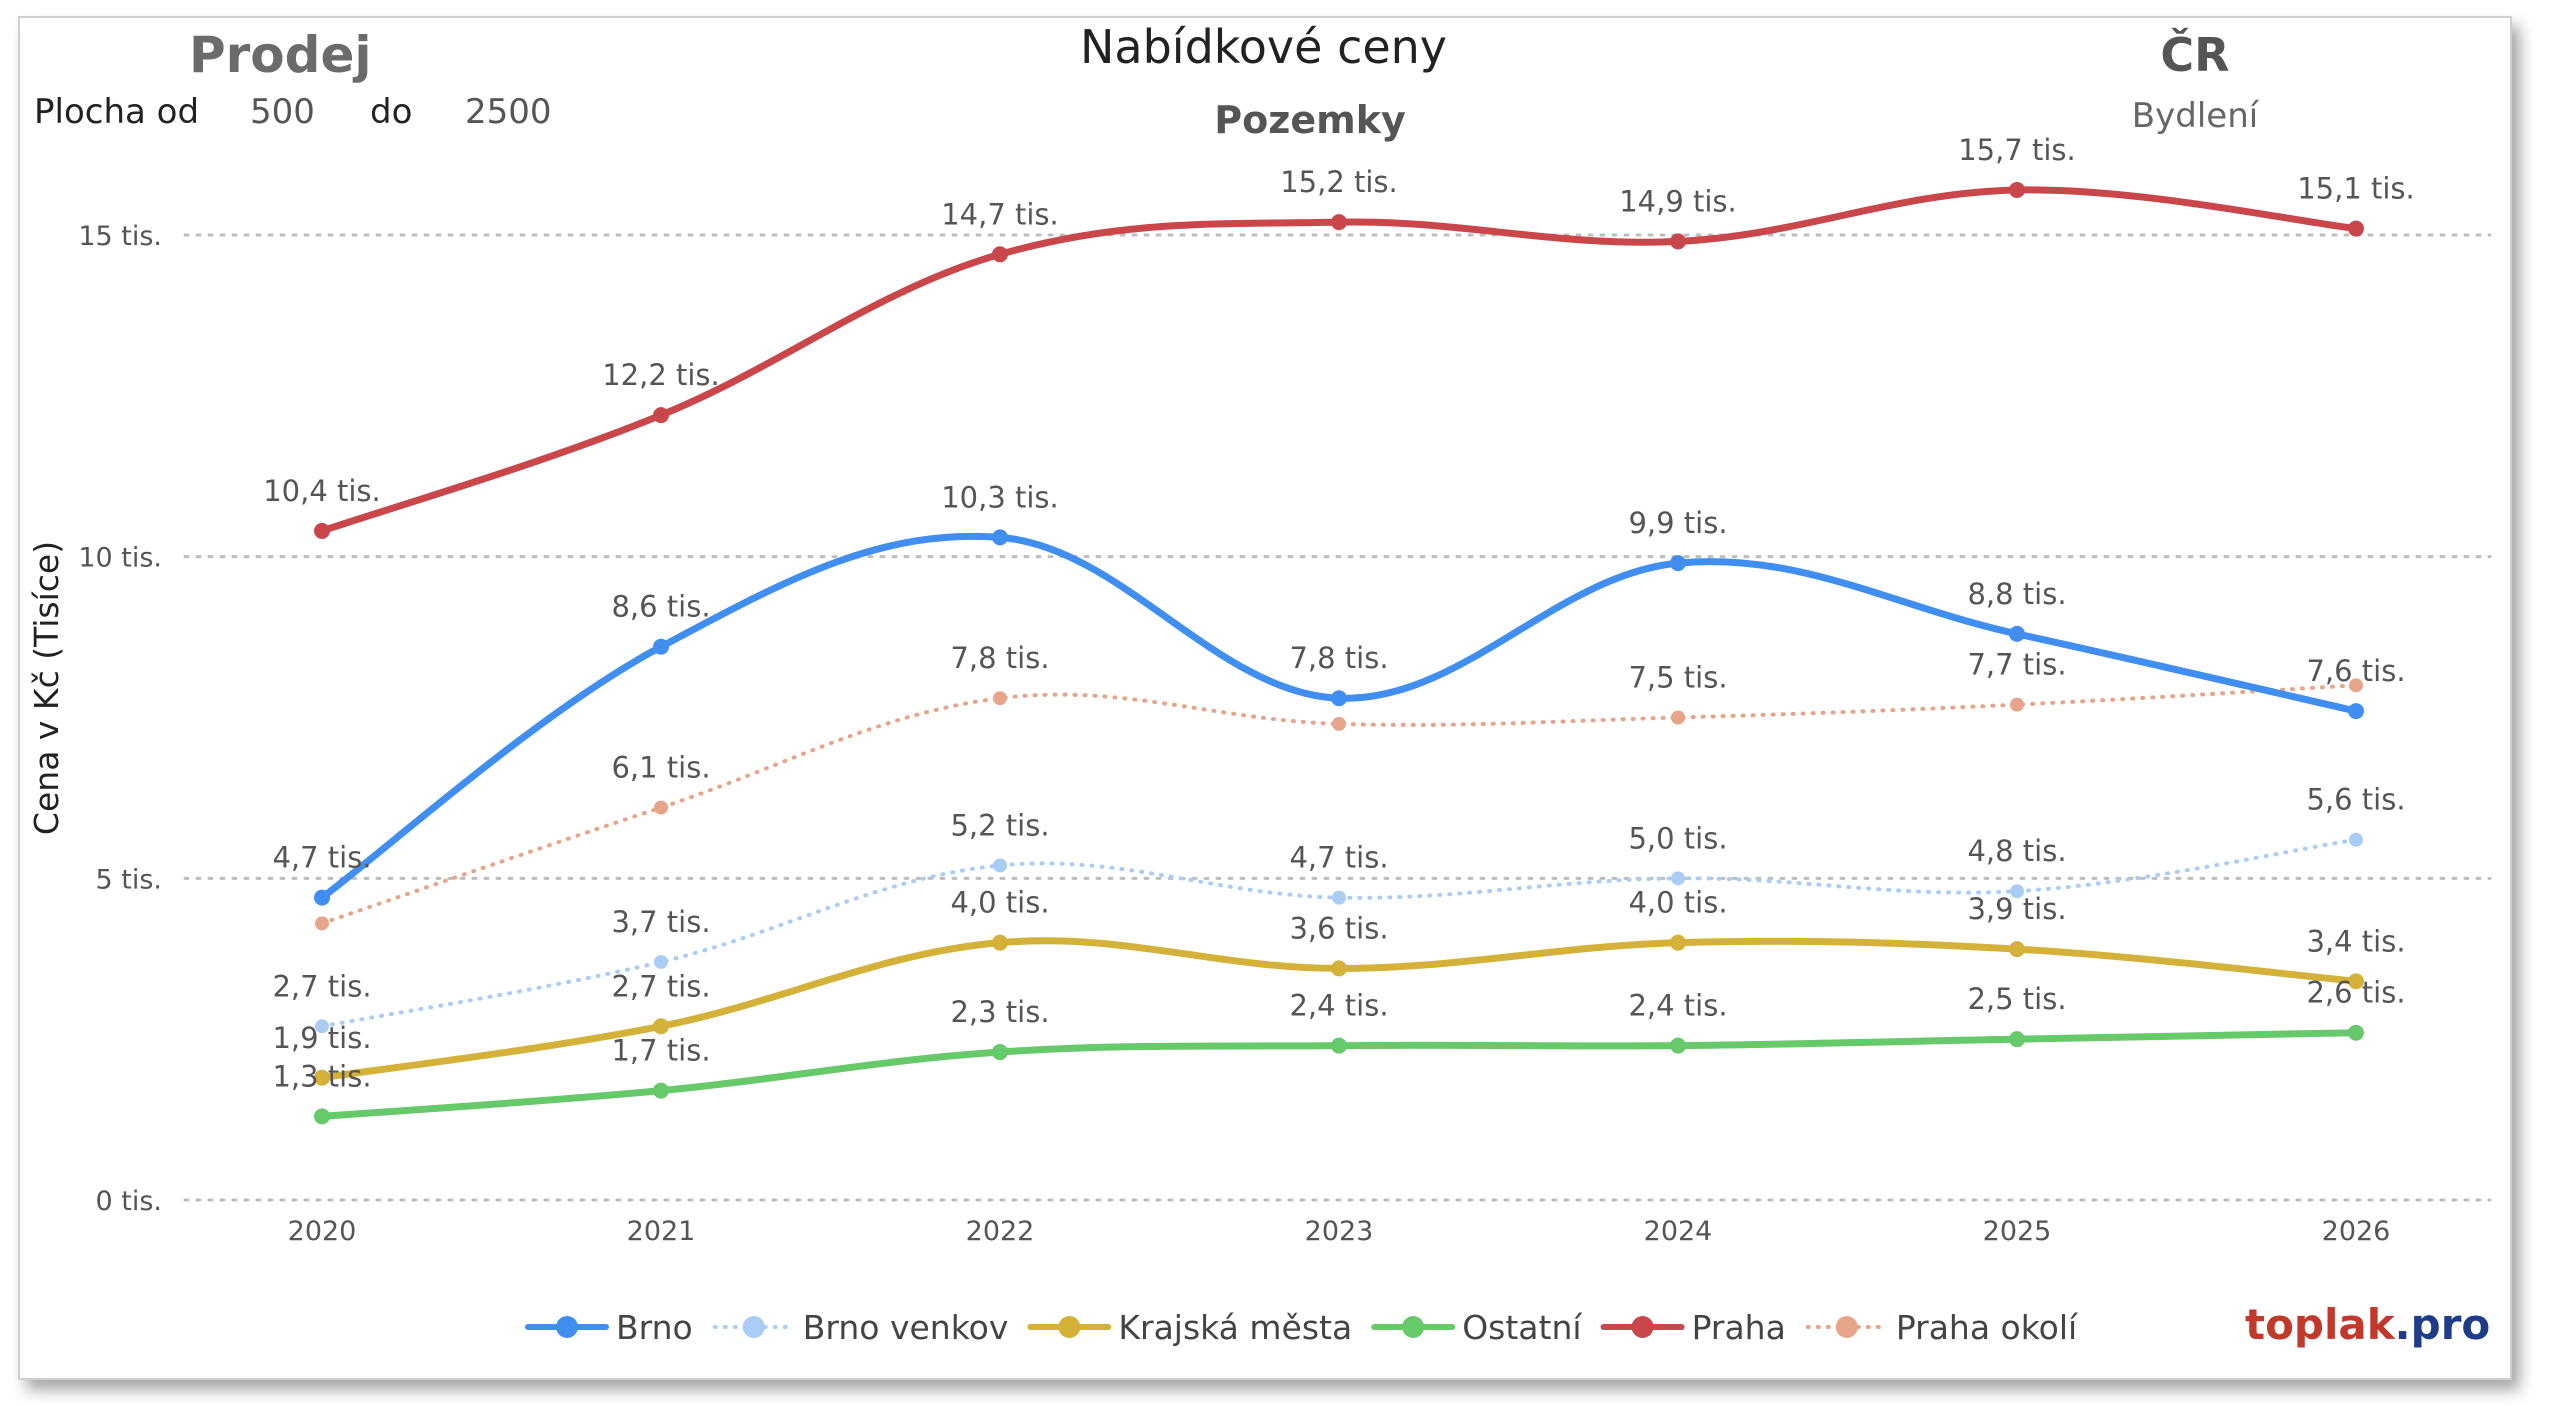 The image size is (2560, 1406). I want to click on data-label-praha-okolí: 6,1 tis., so click(660, 768).